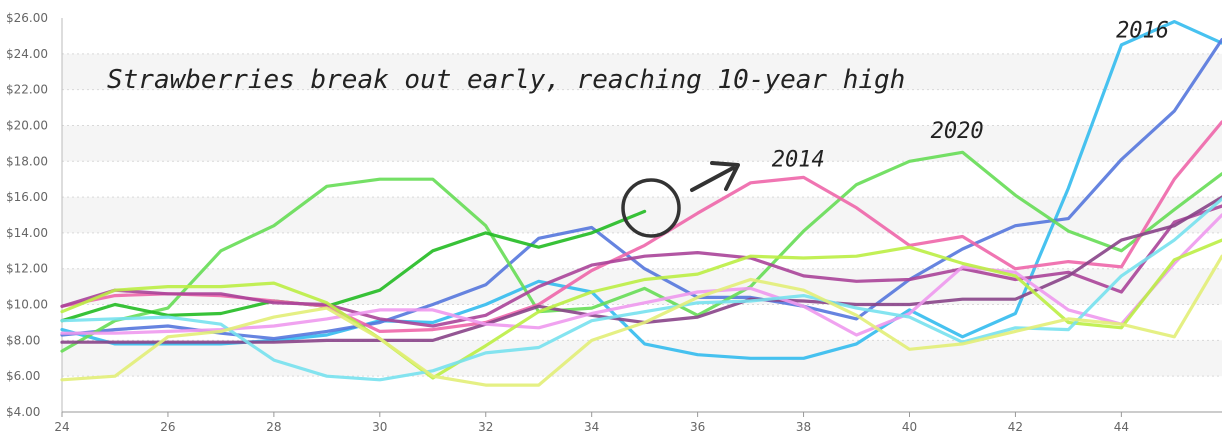 This screenshot has height=447, width=1222. Describe the element at coordinates (61, 427) in the screenshot. I see `x-tick-label: 24` at that location.